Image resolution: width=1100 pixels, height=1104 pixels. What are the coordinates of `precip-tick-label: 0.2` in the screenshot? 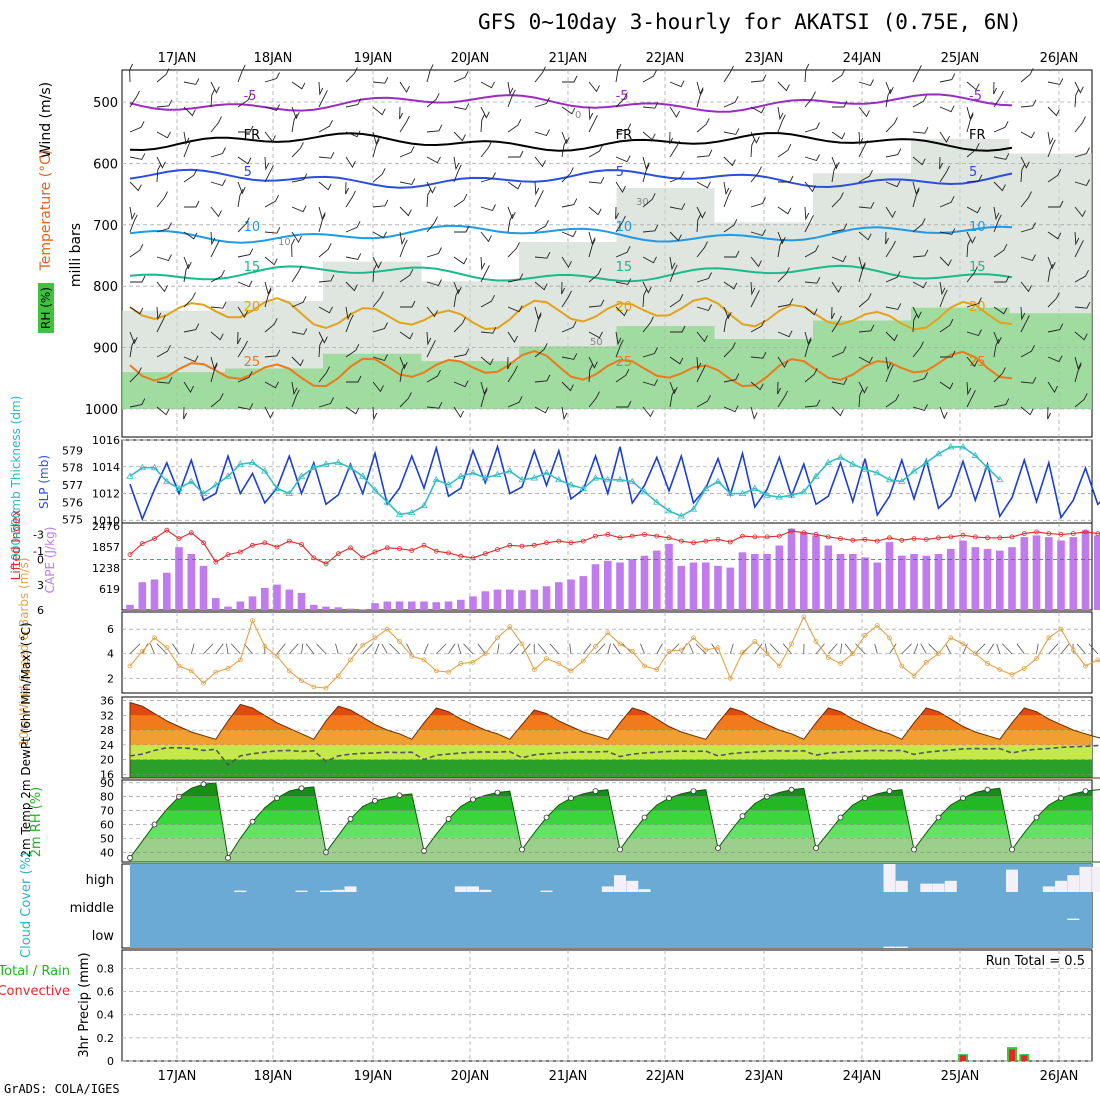 It's located at (106, 1038).